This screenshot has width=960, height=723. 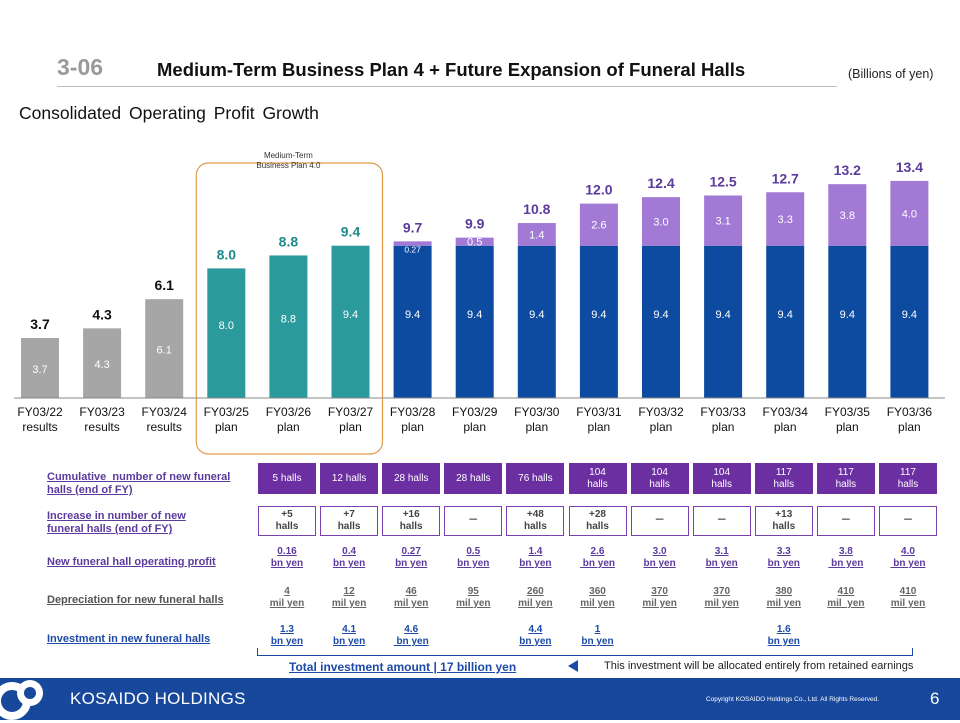 What do you see at coordinates (40, 324) in the screenshot?
I see `bar-total-label: 3.7` at bounding box center [40, 324].